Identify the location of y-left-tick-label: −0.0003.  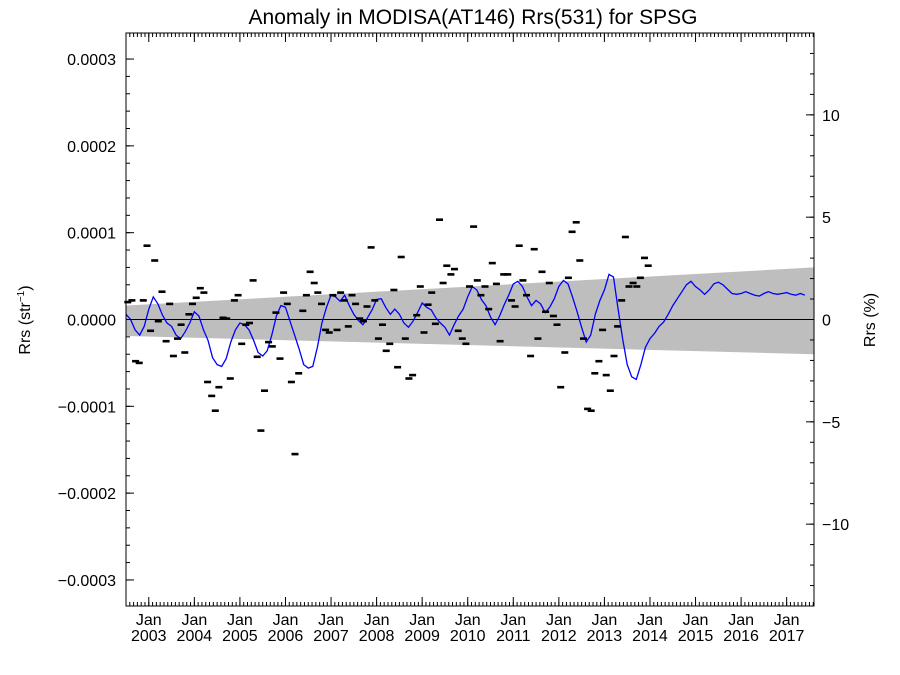
(87, 581).